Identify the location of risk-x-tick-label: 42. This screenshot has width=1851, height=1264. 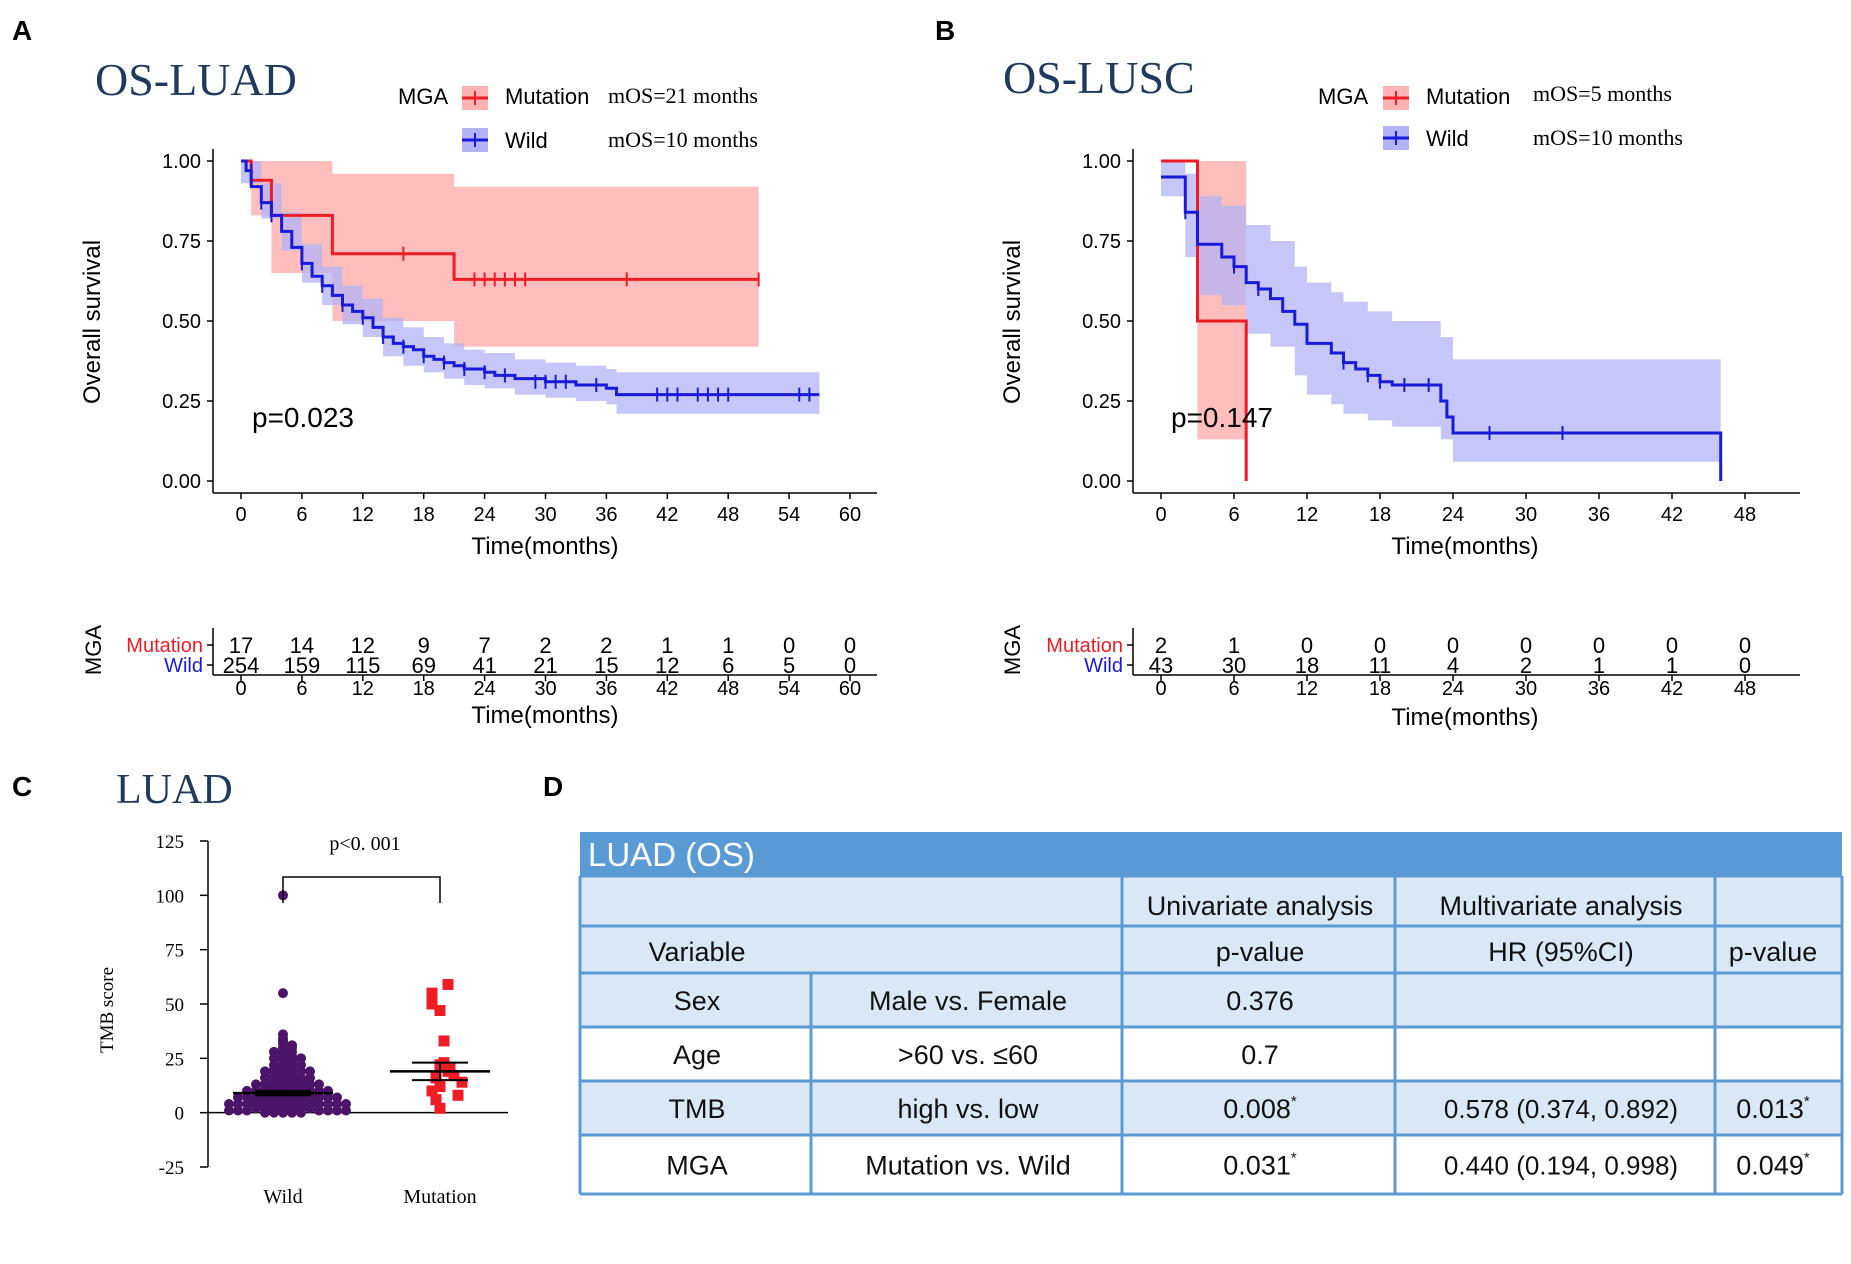
(1672, 689).